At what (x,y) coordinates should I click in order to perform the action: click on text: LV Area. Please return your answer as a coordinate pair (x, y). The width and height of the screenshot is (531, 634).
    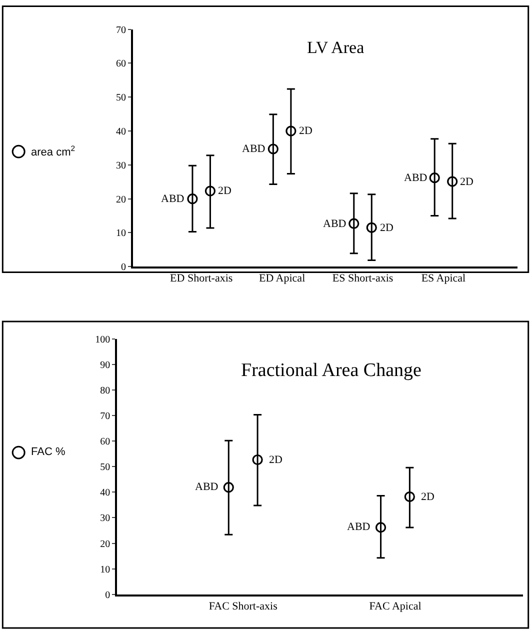
    Looking at the image, I should click on (336, 47).